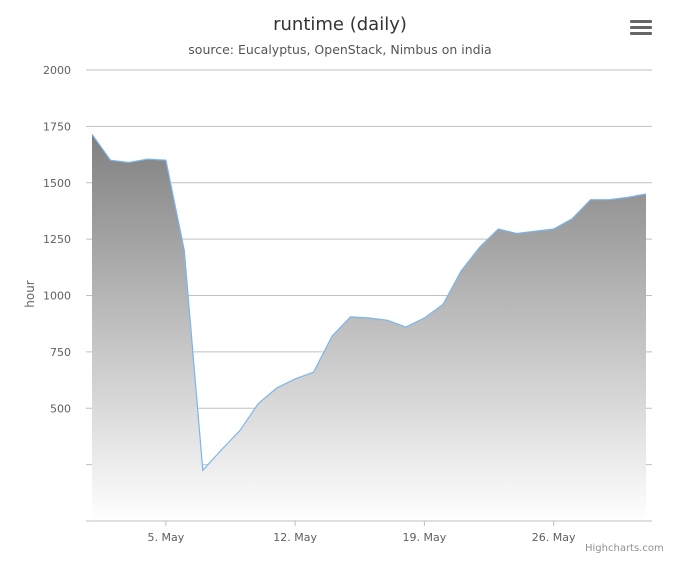  I want to click on highcharts-credit-link: Highcharts.com, so click(624, 548).